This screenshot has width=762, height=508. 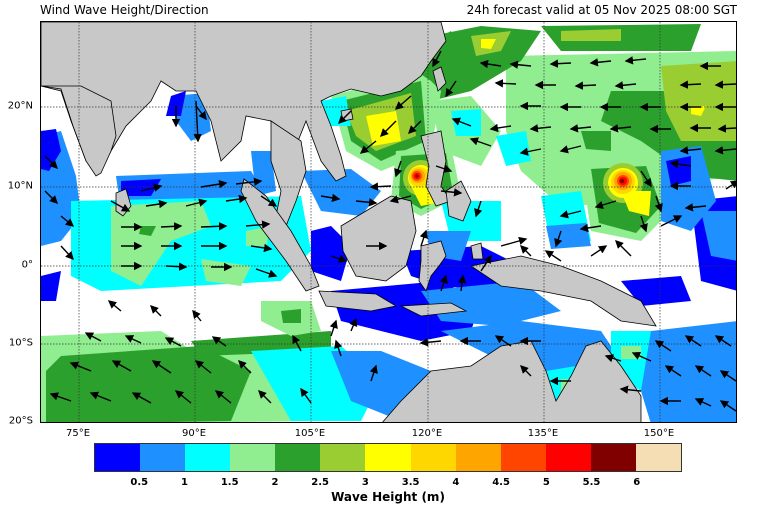 What do you see at coordinates (310, 433) in the screenshot?
I see `lon-label-105e: 105°E` at bounding box center [310, 433].